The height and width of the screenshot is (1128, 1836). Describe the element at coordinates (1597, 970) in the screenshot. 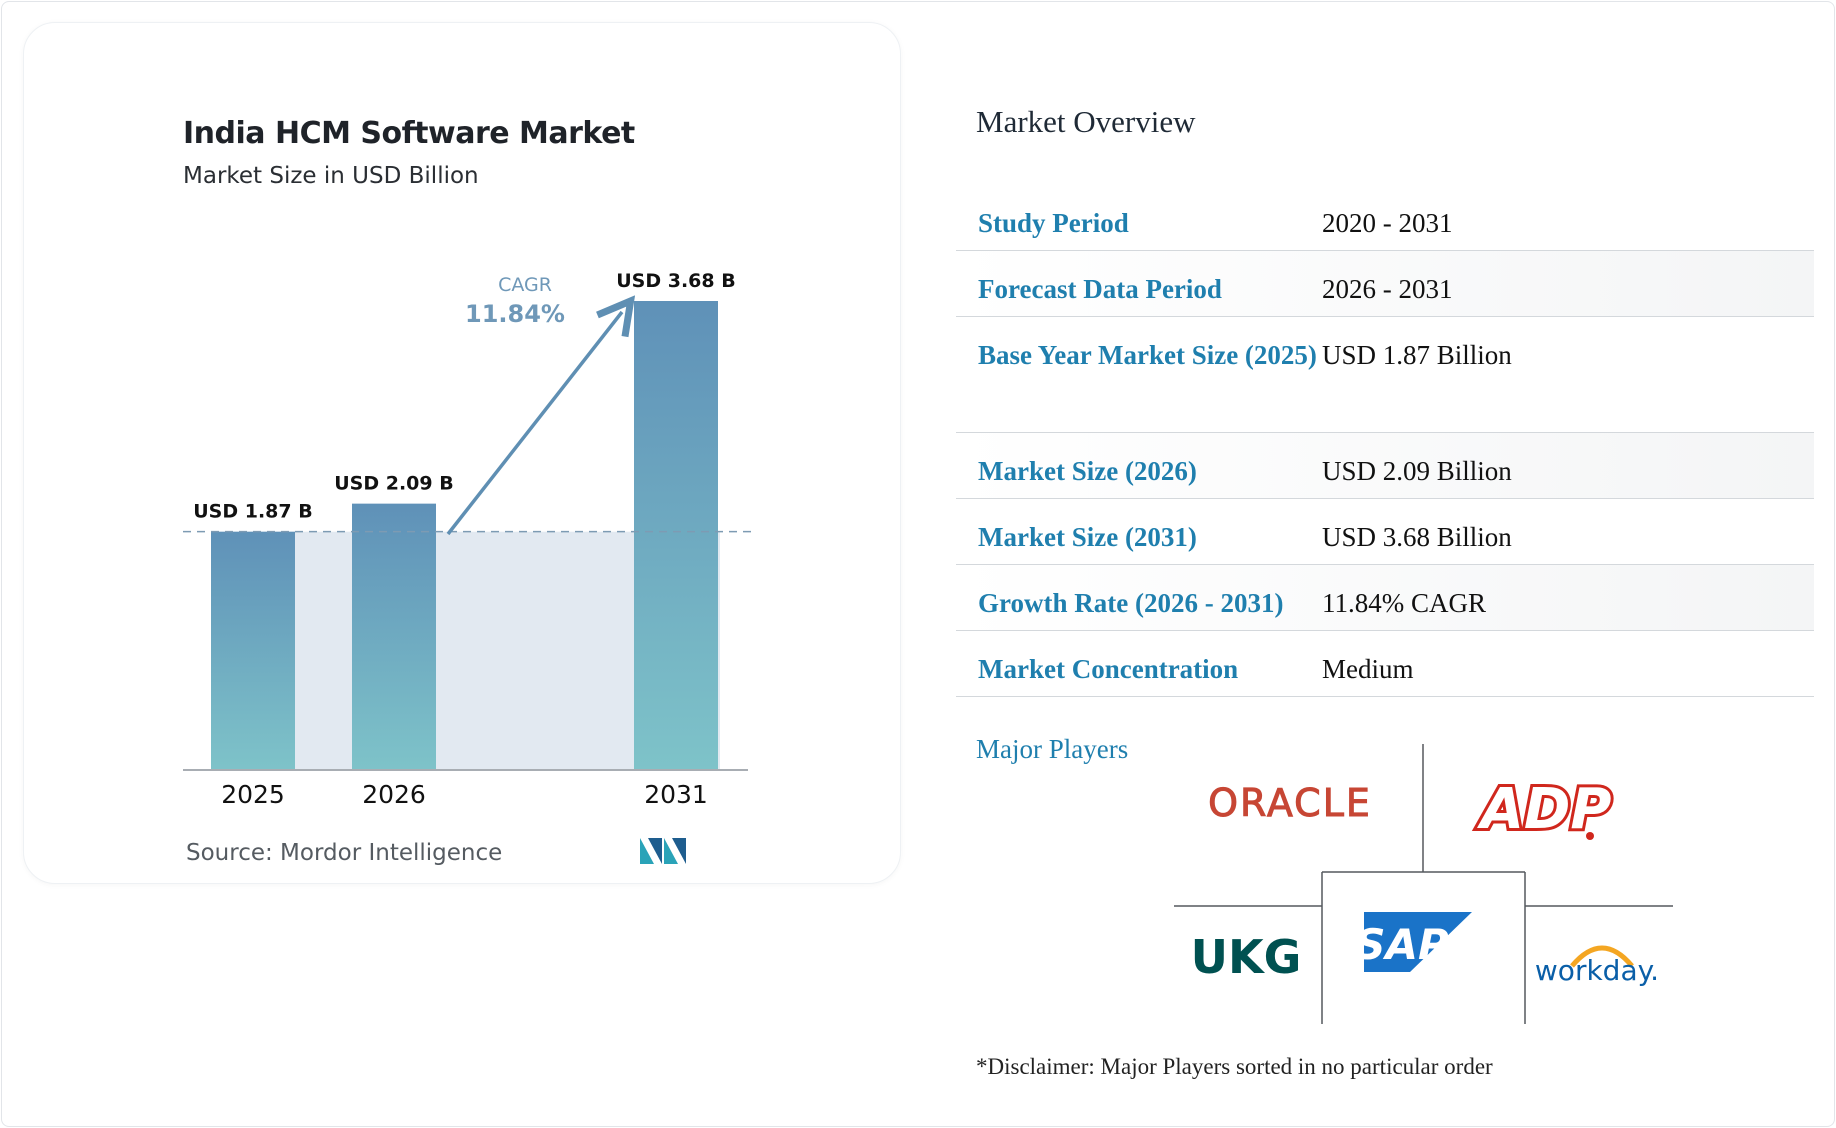

I see `svg-text: workday.` at that location.